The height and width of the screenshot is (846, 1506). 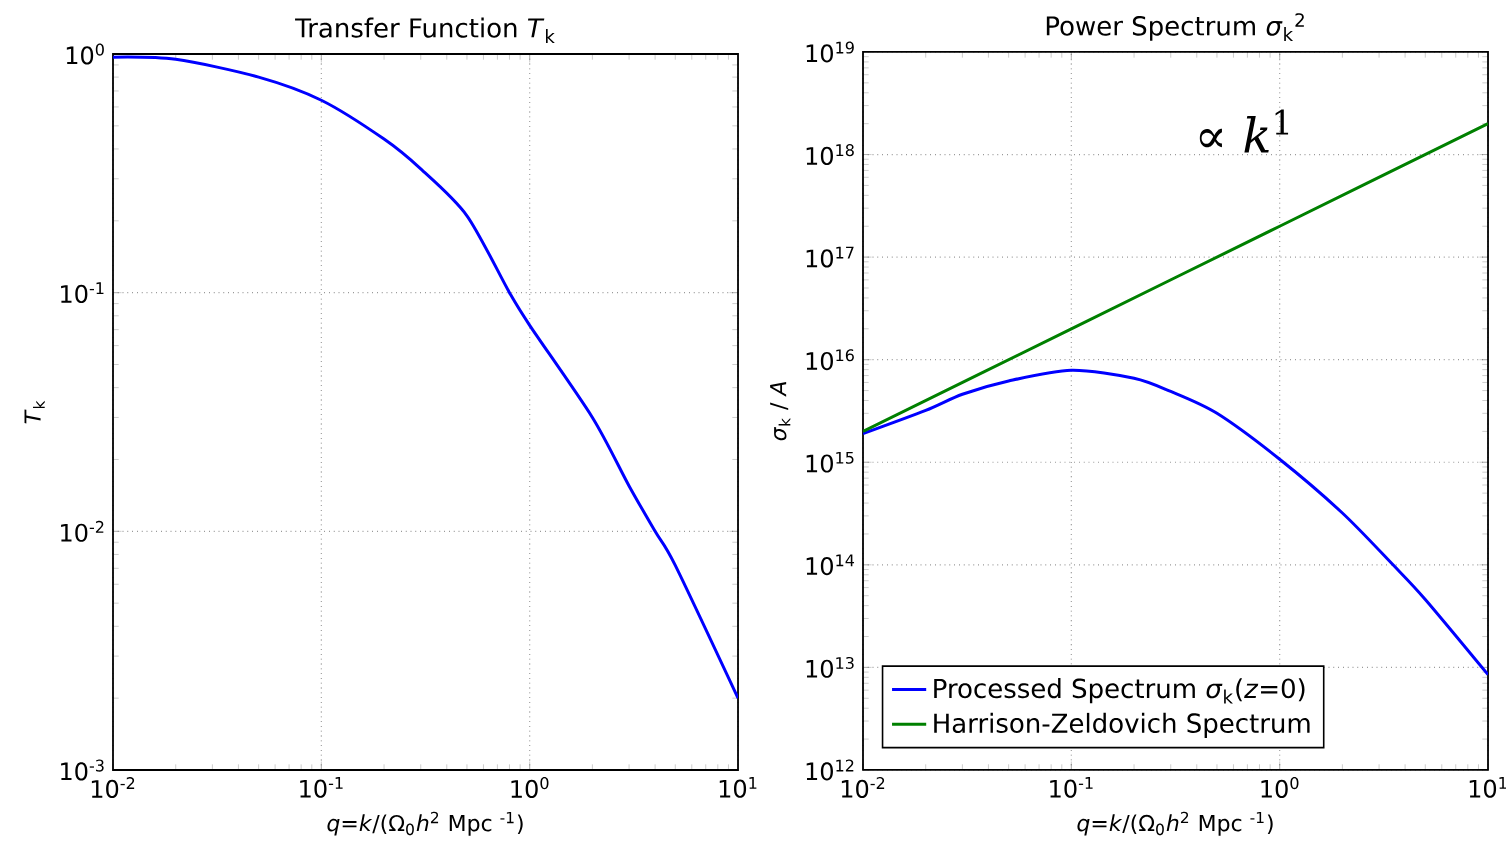 I want to click on y-tick-label: 10$^{16}$, so click(x=830, y=360).